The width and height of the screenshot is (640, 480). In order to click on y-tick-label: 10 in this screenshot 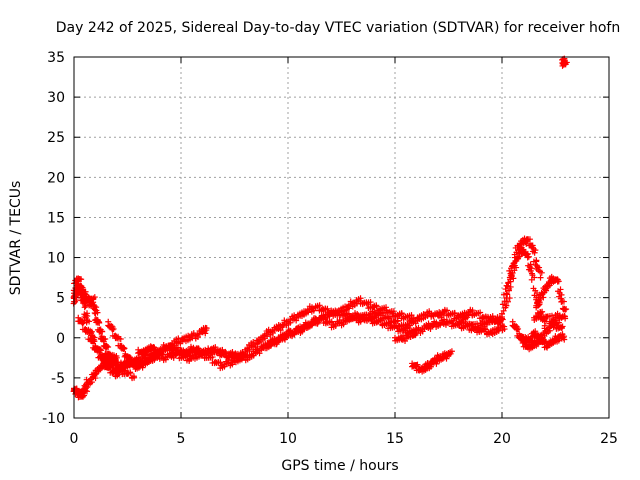, I will do `click(56, 259)`.